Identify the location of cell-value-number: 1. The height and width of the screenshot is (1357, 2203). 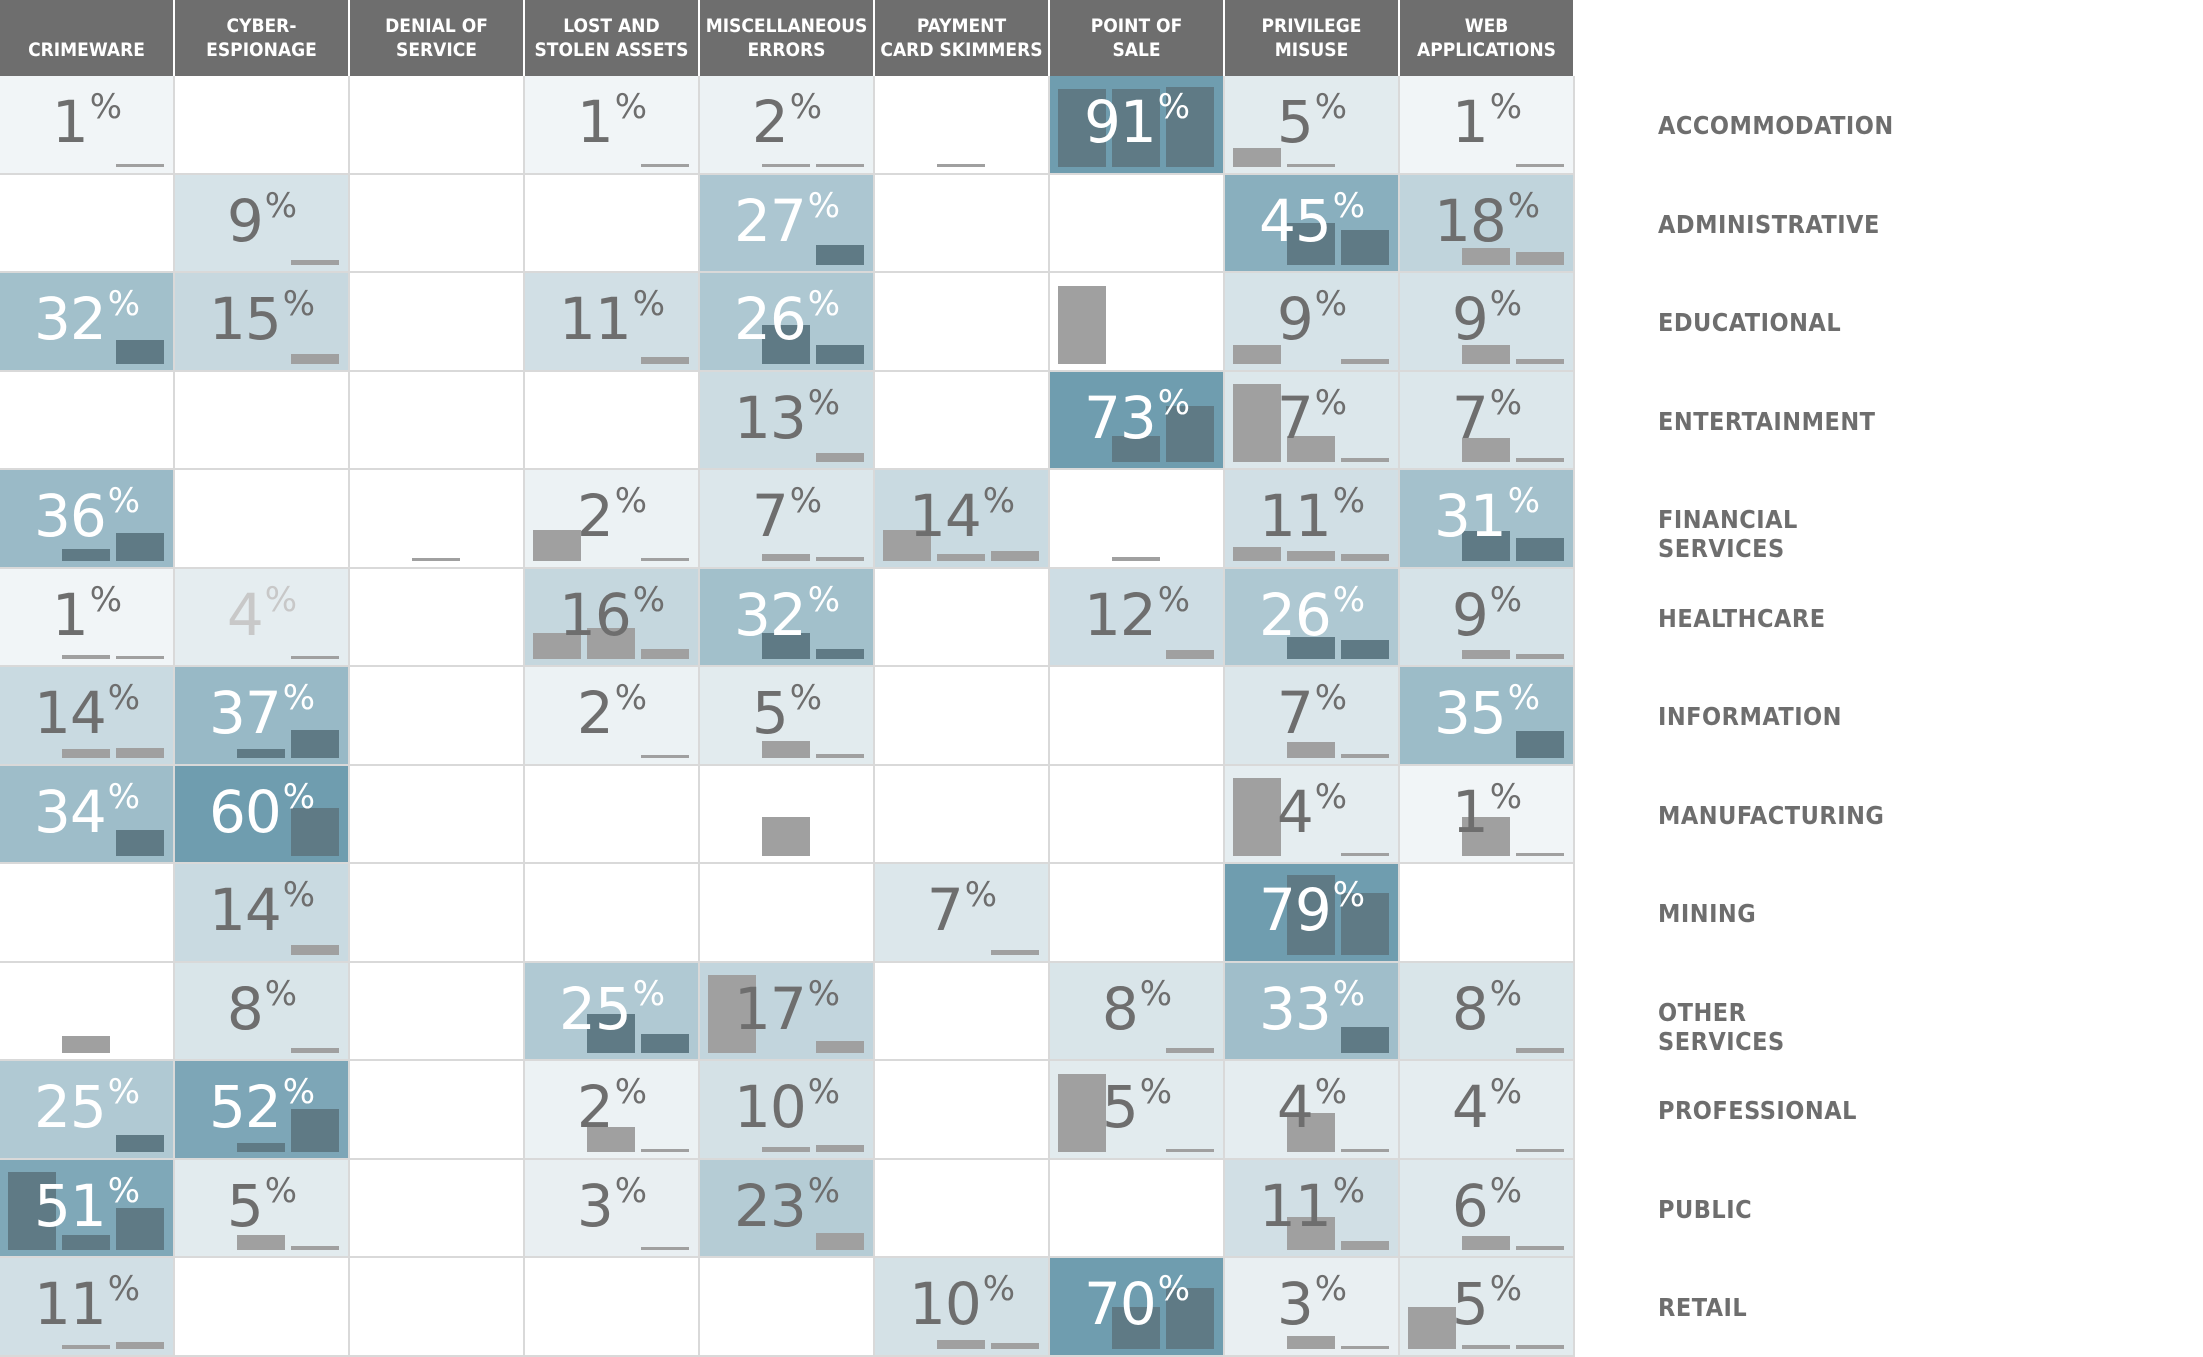
(70, 122).